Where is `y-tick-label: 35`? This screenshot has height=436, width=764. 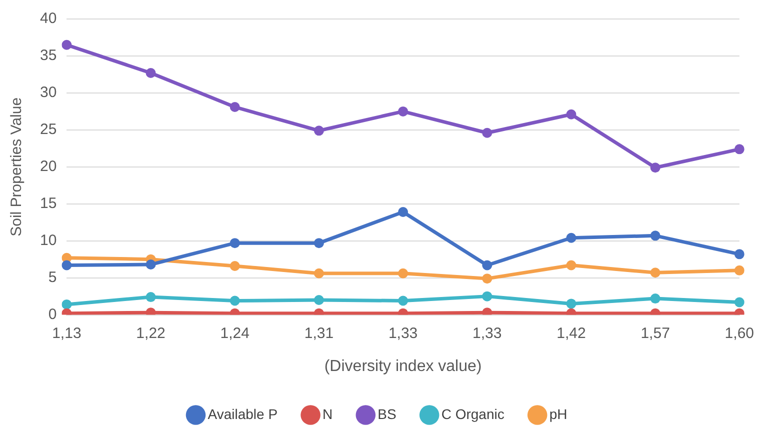
y-tick-label: 35 is located at coordinates (48, 55).